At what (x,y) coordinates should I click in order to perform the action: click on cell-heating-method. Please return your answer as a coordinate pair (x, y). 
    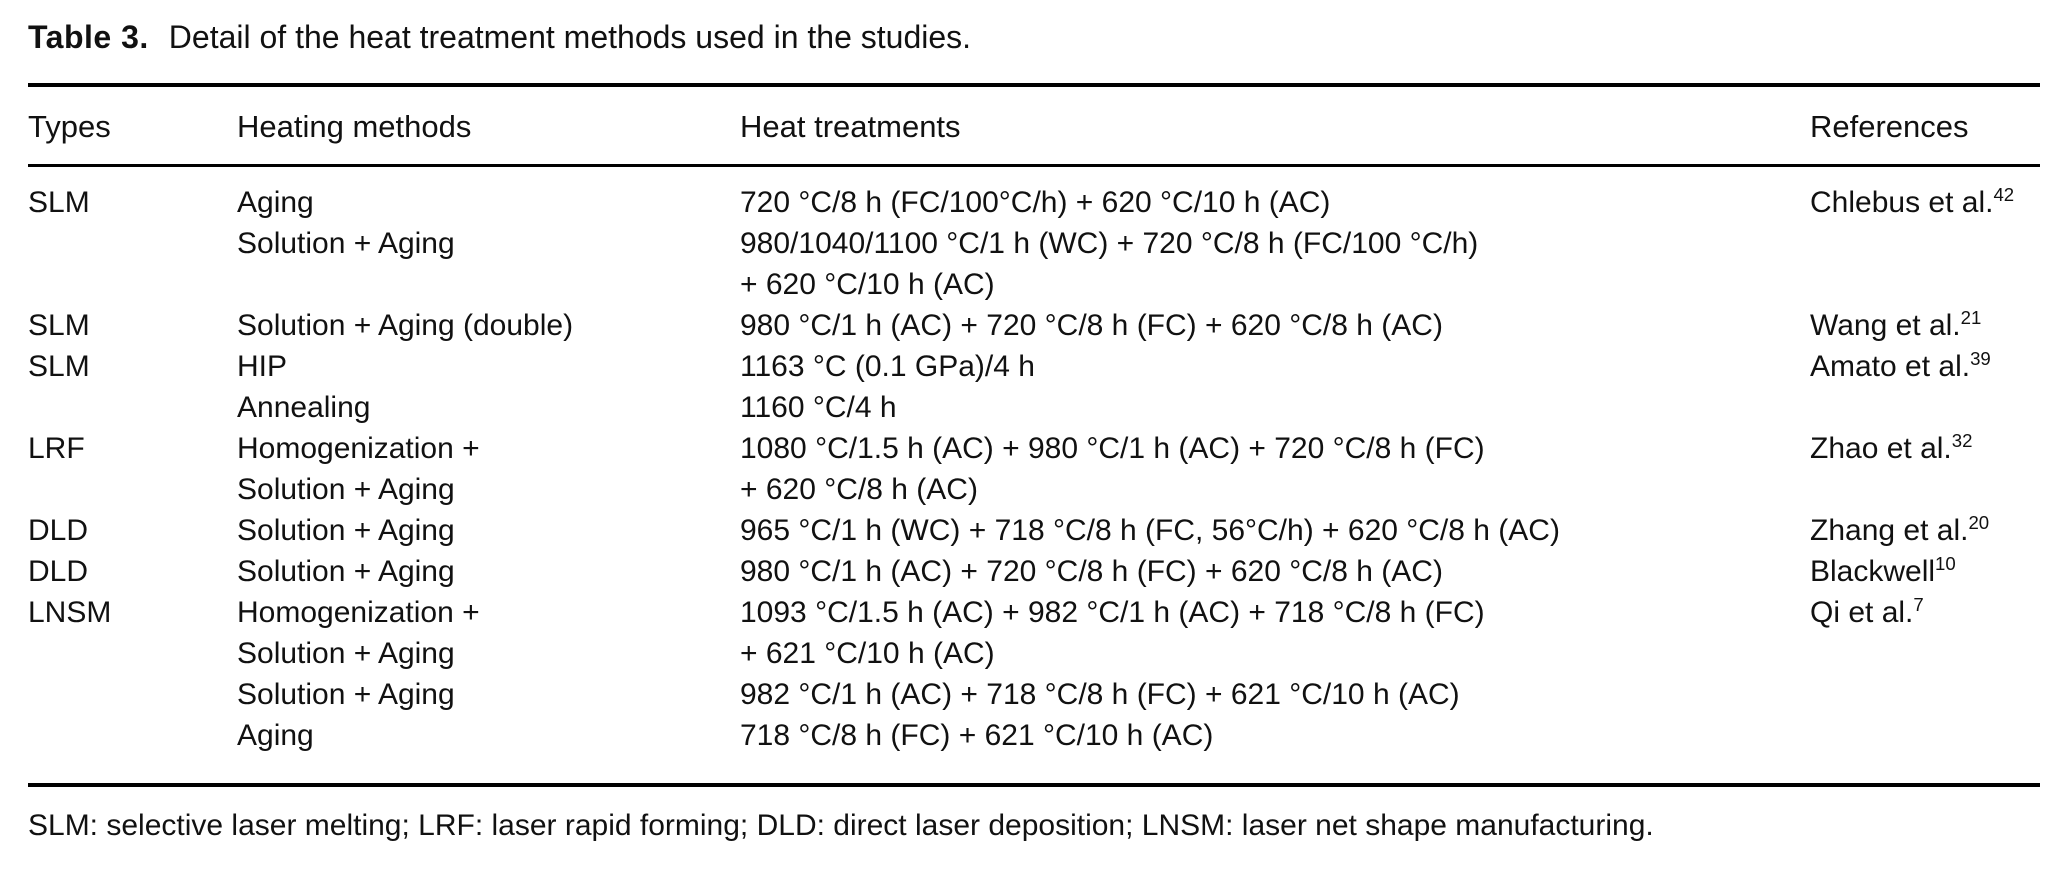
    Looking at the image, I should click on (488, 284).